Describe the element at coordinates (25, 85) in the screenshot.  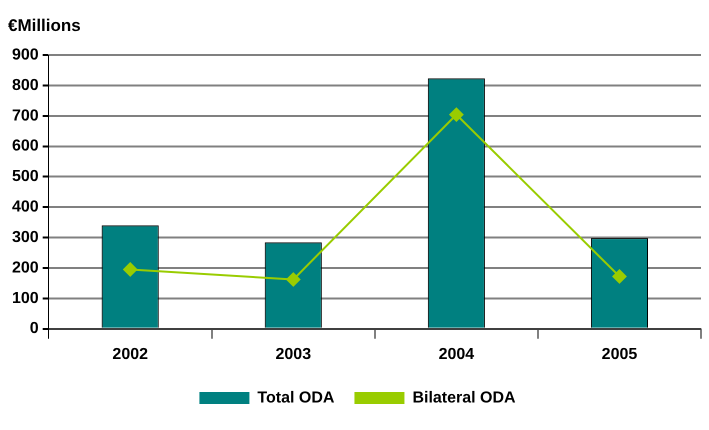
I see `y-tick-label: 800` at that location.